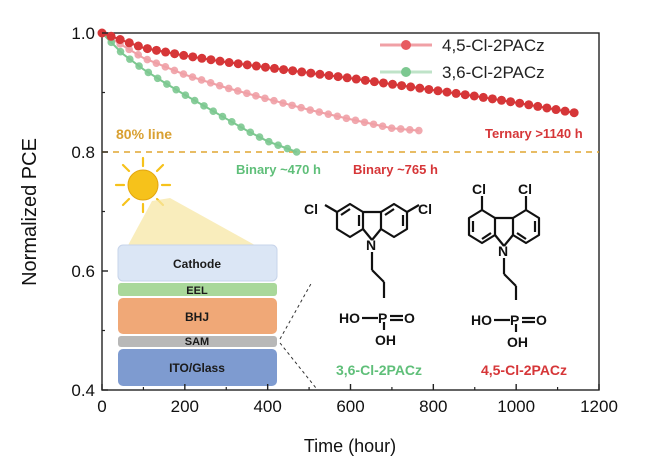  Describe the element at coordinates (504, 264) in the screenshot. I see `molecule-4-5-cl-2pacz` at that location.